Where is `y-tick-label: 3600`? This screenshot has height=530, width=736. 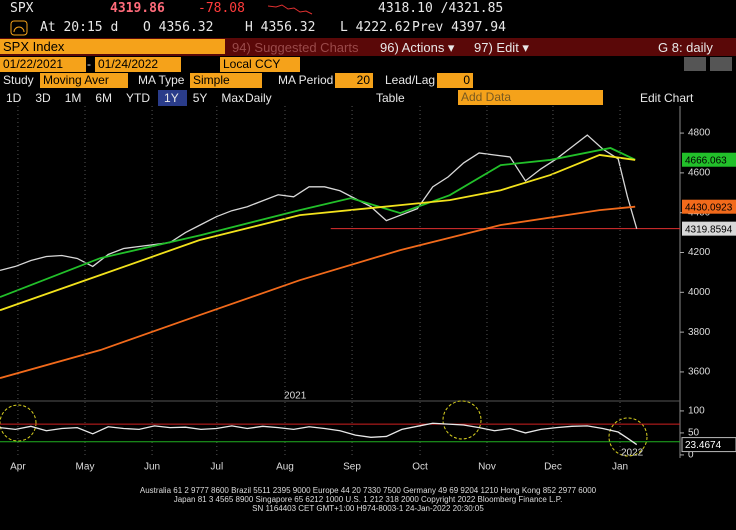
y-tick-label: 3600 is located at coordinates (699, 372).